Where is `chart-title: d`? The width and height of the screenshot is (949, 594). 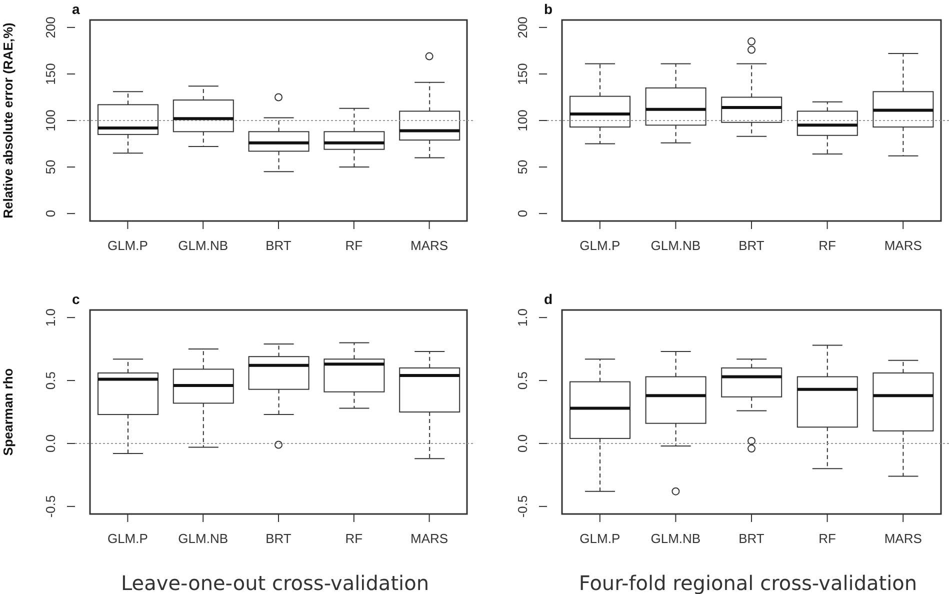 chart-title: d is located at coordinates (548, 299).